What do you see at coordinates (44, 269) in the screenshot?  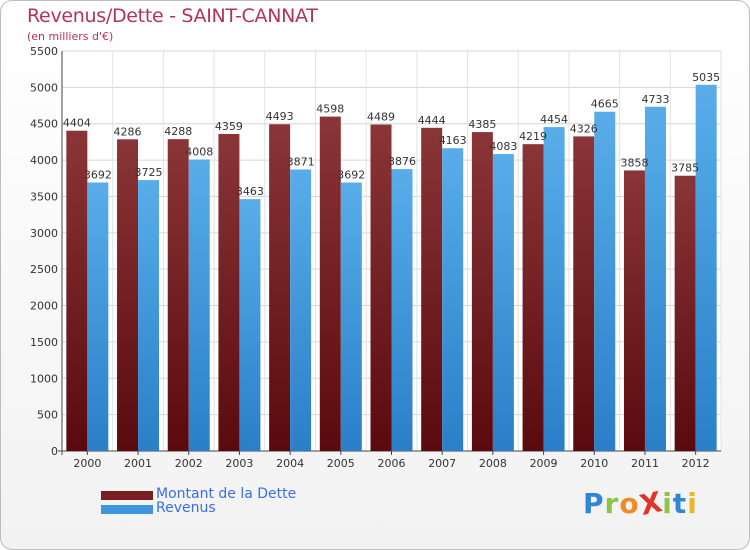 I see `y-tick-label: 2500` at bounding box center [44, 269].